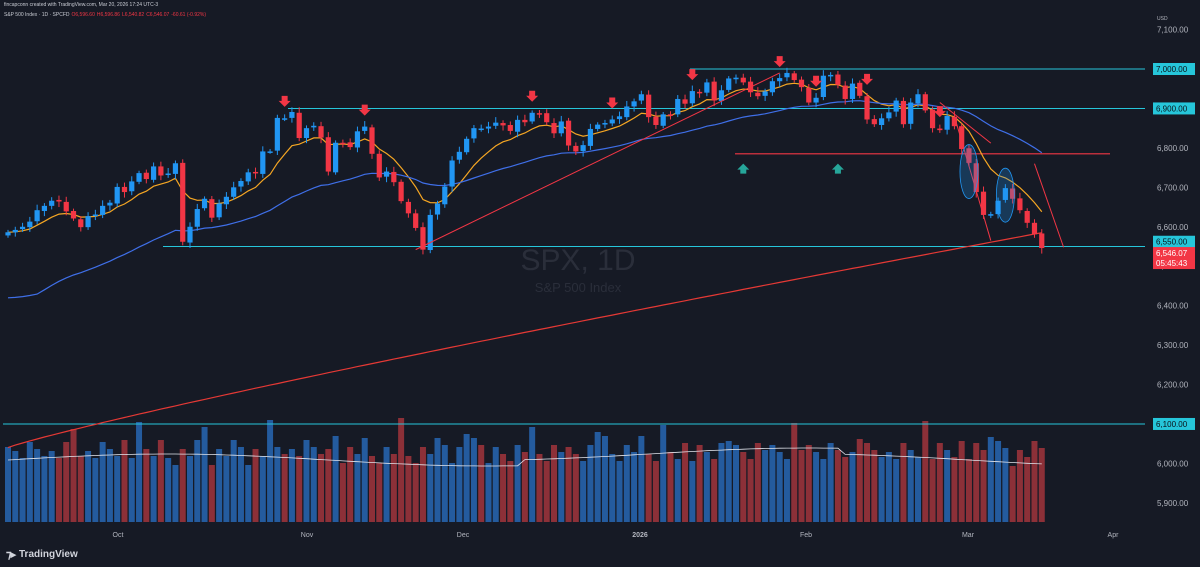 The image size is (1200, 567). What do you see at coordinates (463, 535) in the screenshot?
I see `x-tick-label: Dec` at bounding box center [463, 535].